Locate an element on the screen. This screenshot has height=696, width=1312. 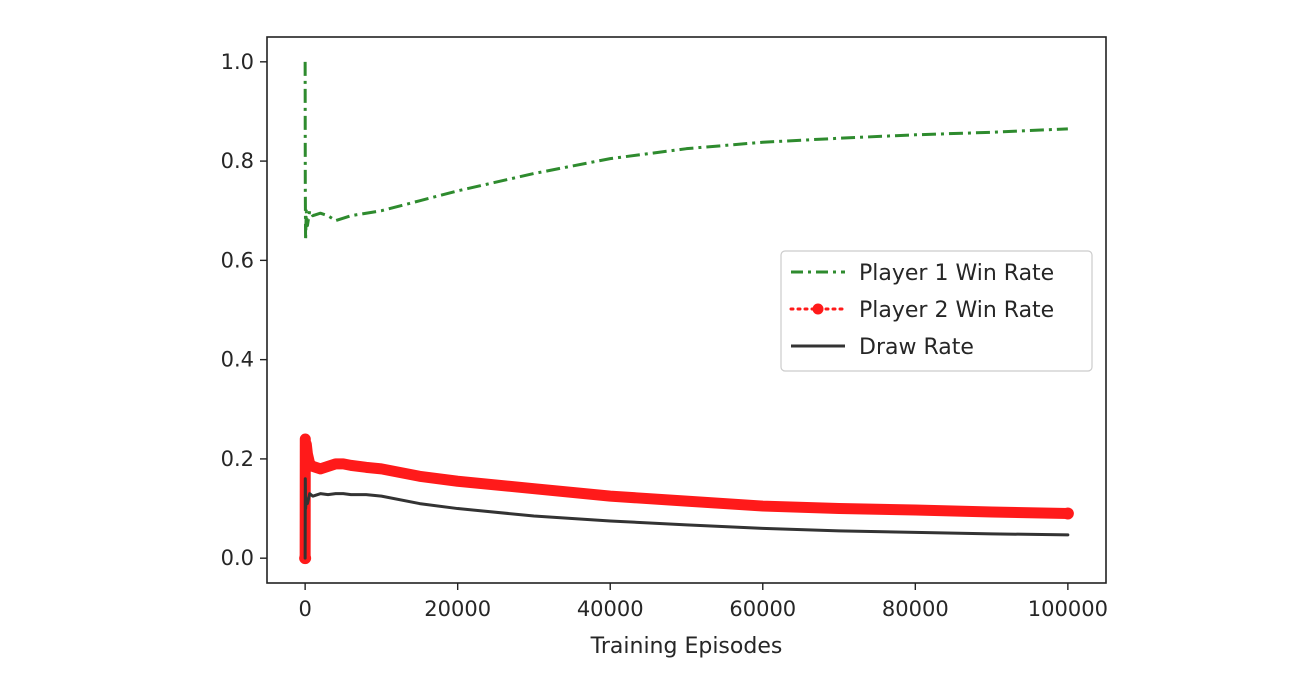
y-tick-label: 0.8 is located at coordinates (237, 161).